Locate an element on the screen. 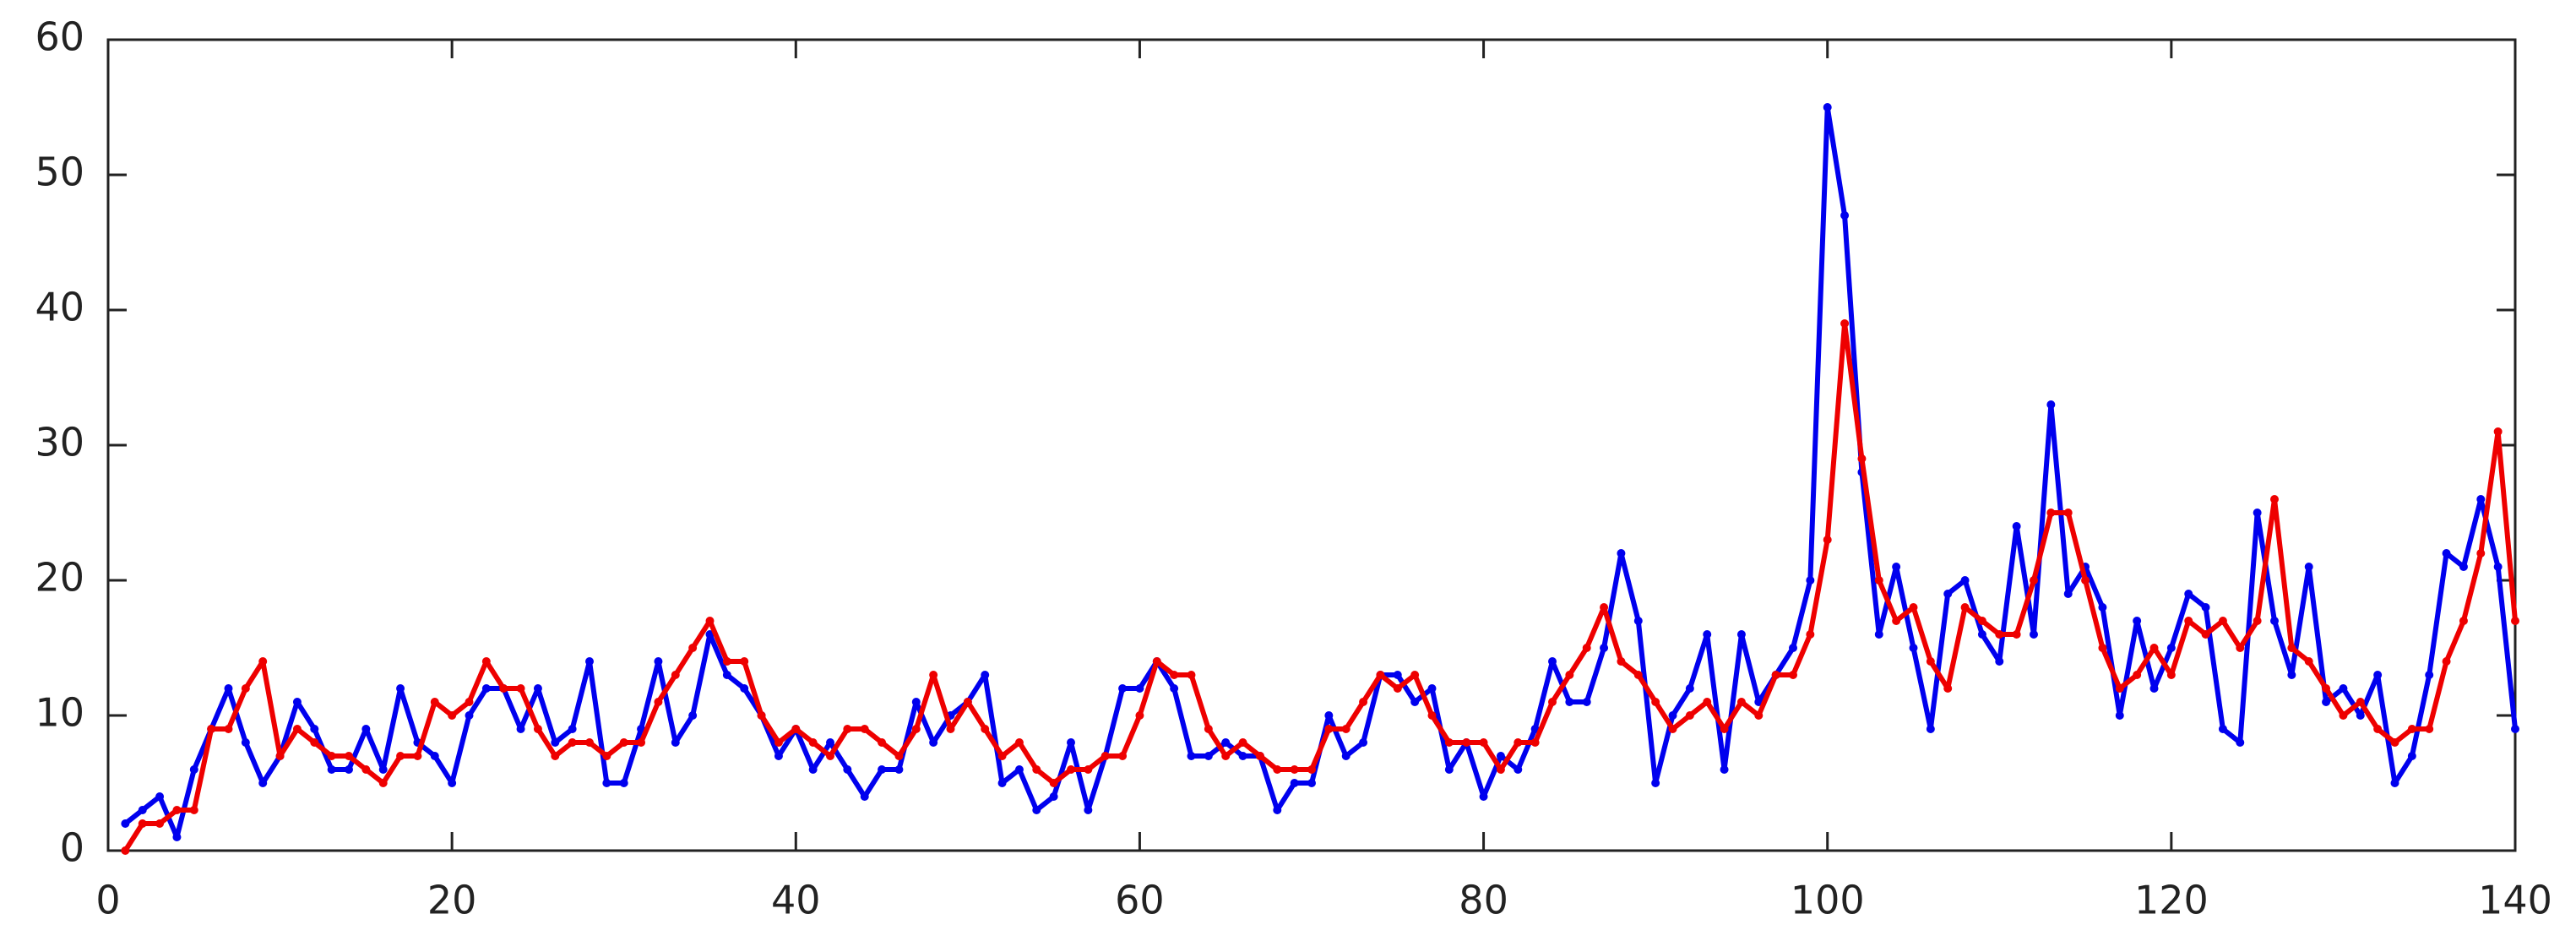 The width and height of the screenshot is (2576, 941). y-tick-label: 10 is located at coordinates (59, 713).